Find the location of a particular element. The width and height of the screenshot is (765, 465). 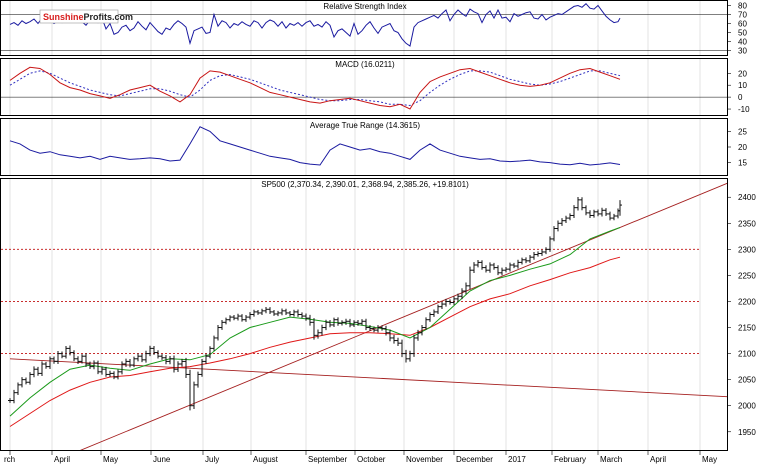

y-tick-3-5: 2200 is located at coordinates (747, 301).